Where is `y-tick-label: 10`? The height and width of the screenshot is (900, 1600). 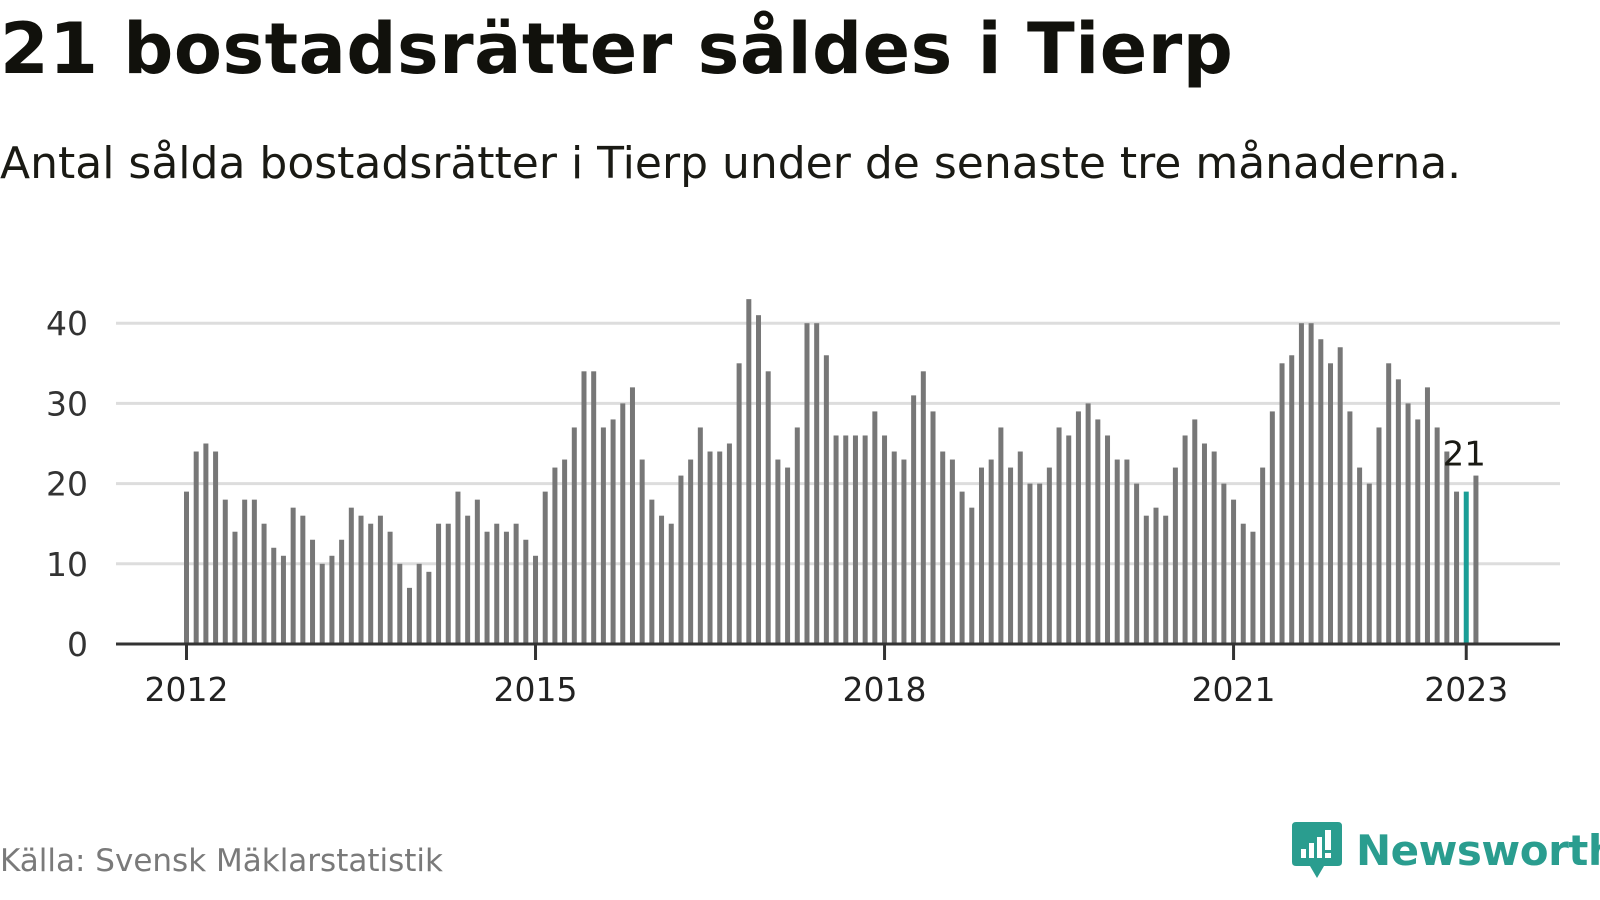 y-tick-label: 10 is located at coordinates (67, 564).